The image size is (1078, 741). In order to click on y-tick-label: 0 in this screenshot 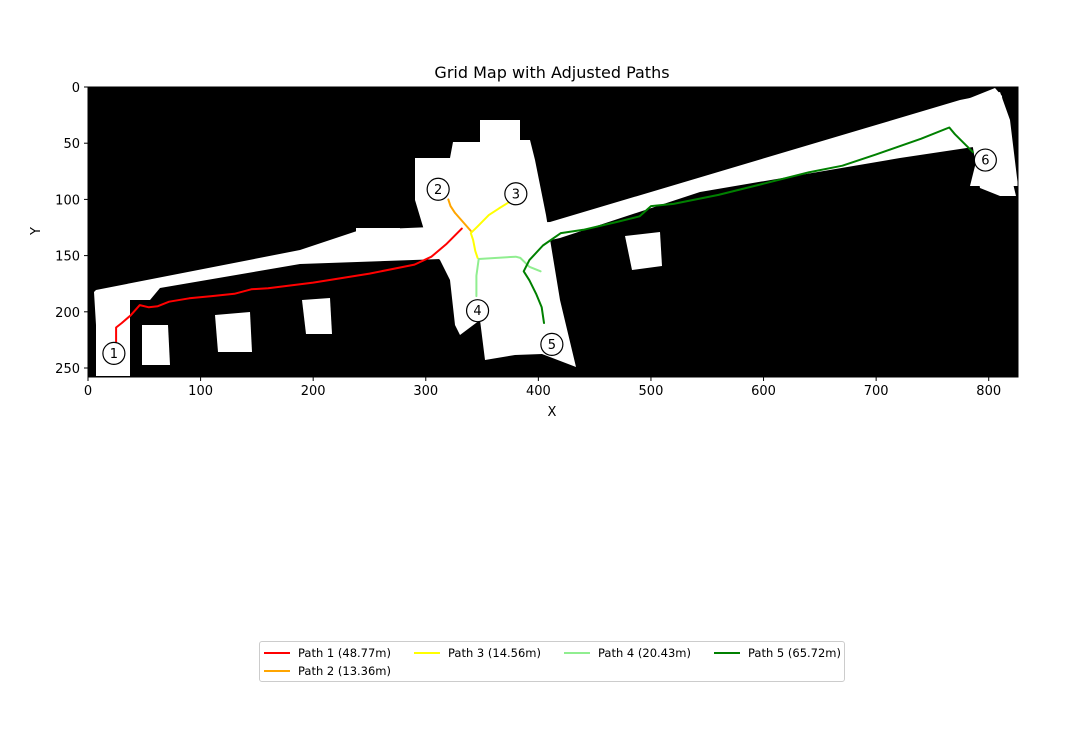, I will do `click(76, 88)`.